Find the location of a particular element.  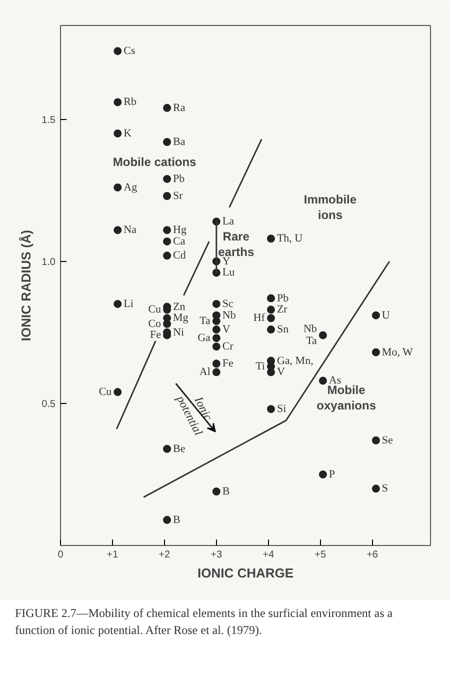

series-label: Cd is located at coordinates (179, 256).